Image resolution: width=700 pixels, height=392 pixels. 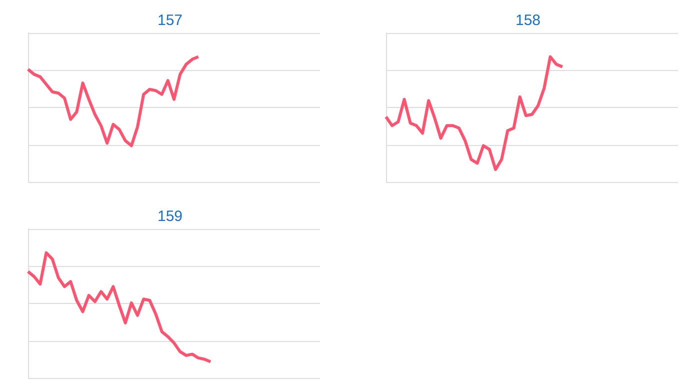 I want to click on chart-title: 159, so click(x=170, y=216).